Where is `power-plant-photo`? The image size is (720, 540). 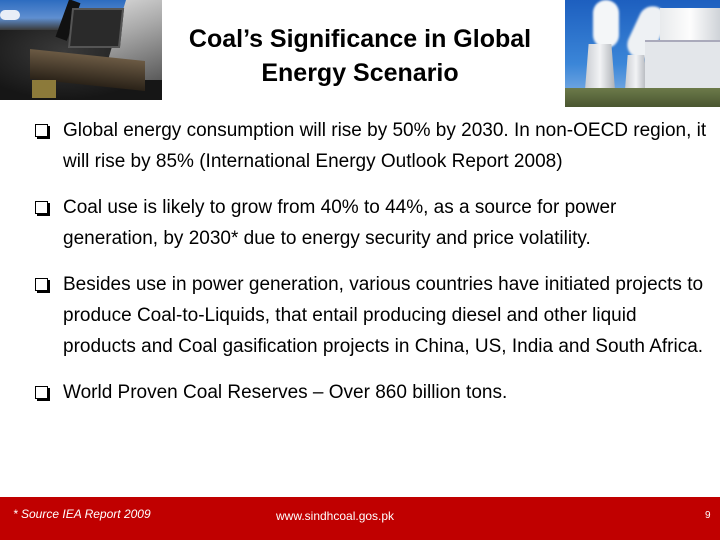
power-plant-photo is located at coordinates (642, 53).